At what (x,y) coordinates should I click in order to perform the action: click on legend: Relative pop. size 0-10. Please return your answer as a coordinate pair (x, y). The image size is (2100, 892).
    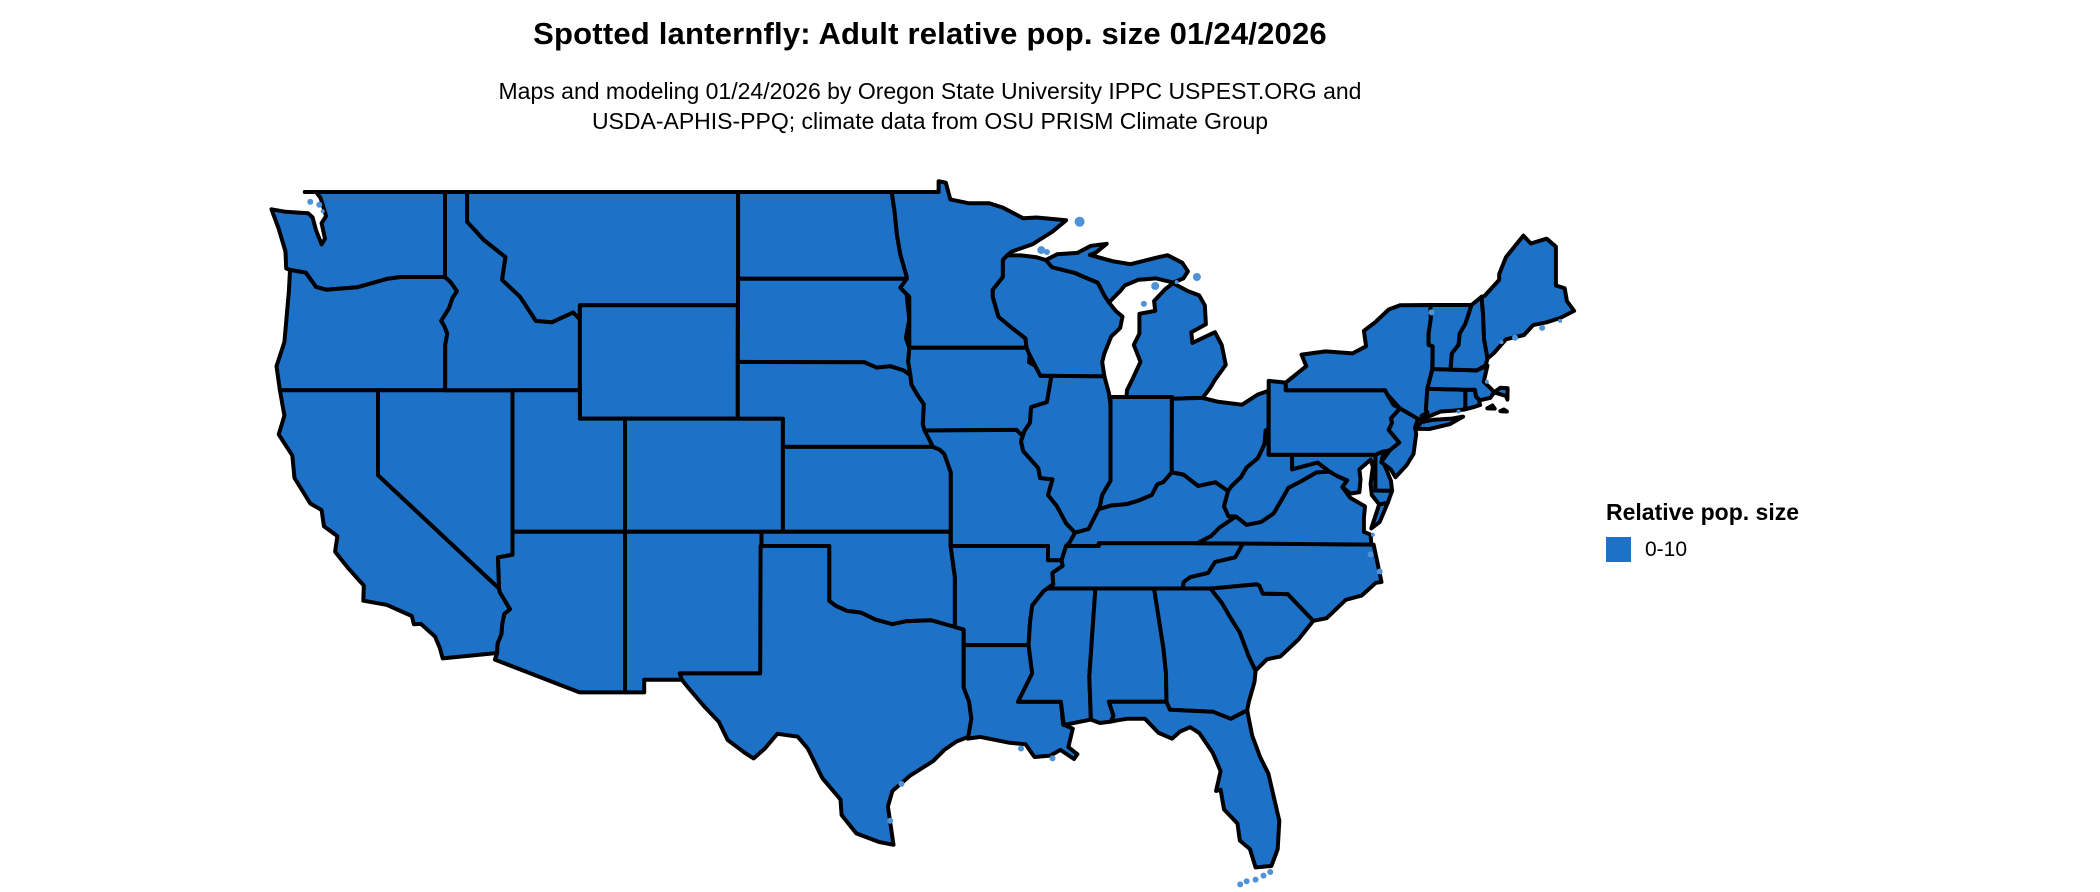
    Looking at the image, I should click on (1702, 530).